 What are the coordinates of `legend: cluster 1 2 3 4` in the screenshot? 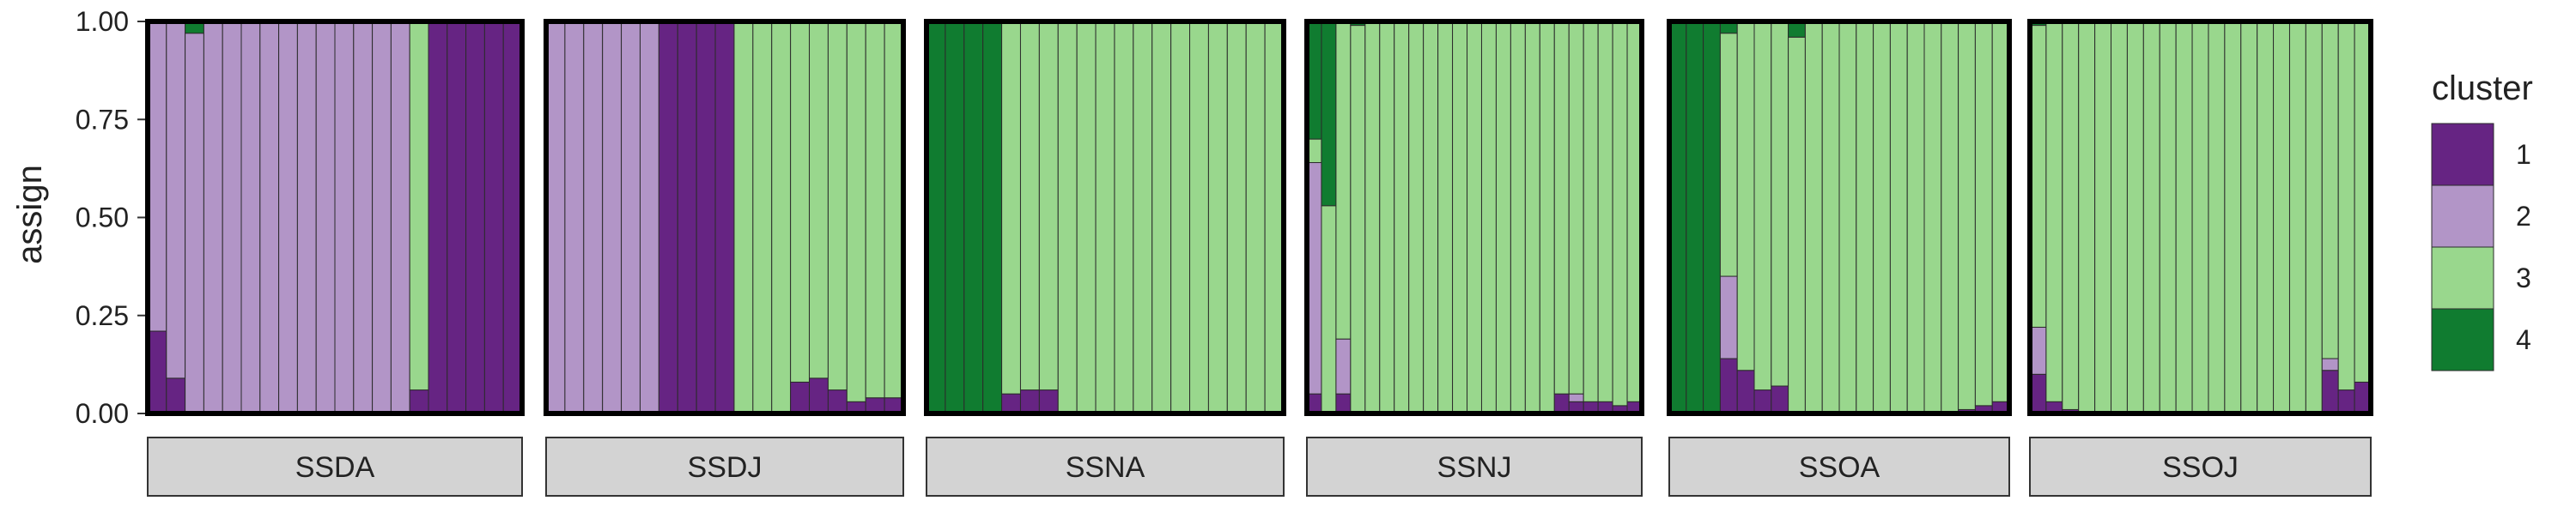 It's located at (2482, 220).